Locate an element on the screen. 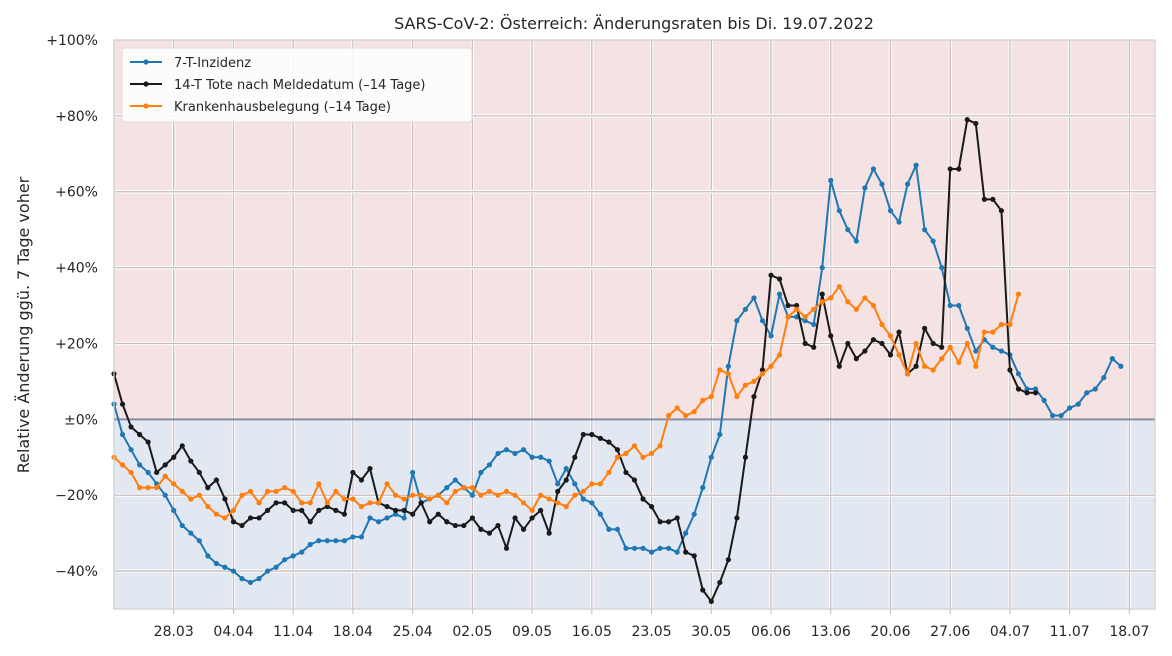 The height and width of the screenshot is (656, 1172). x-tick-label: 25.04 is located at coordinates (413, 632).